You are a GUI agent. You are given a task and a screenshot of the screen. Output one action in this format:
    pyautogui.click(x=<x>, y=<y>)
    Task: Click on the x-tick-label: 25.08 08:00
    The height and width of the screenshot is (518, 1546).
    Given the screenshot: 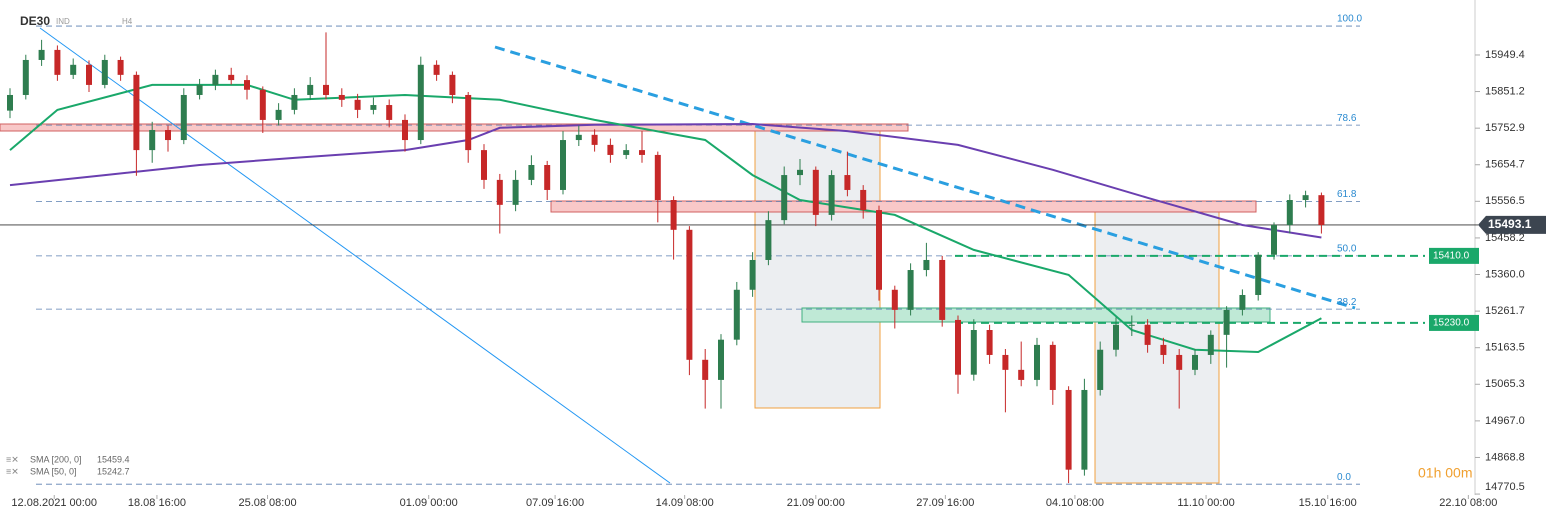 What is the action you would take?
    pyautogui.click(x=267, y=503)
    